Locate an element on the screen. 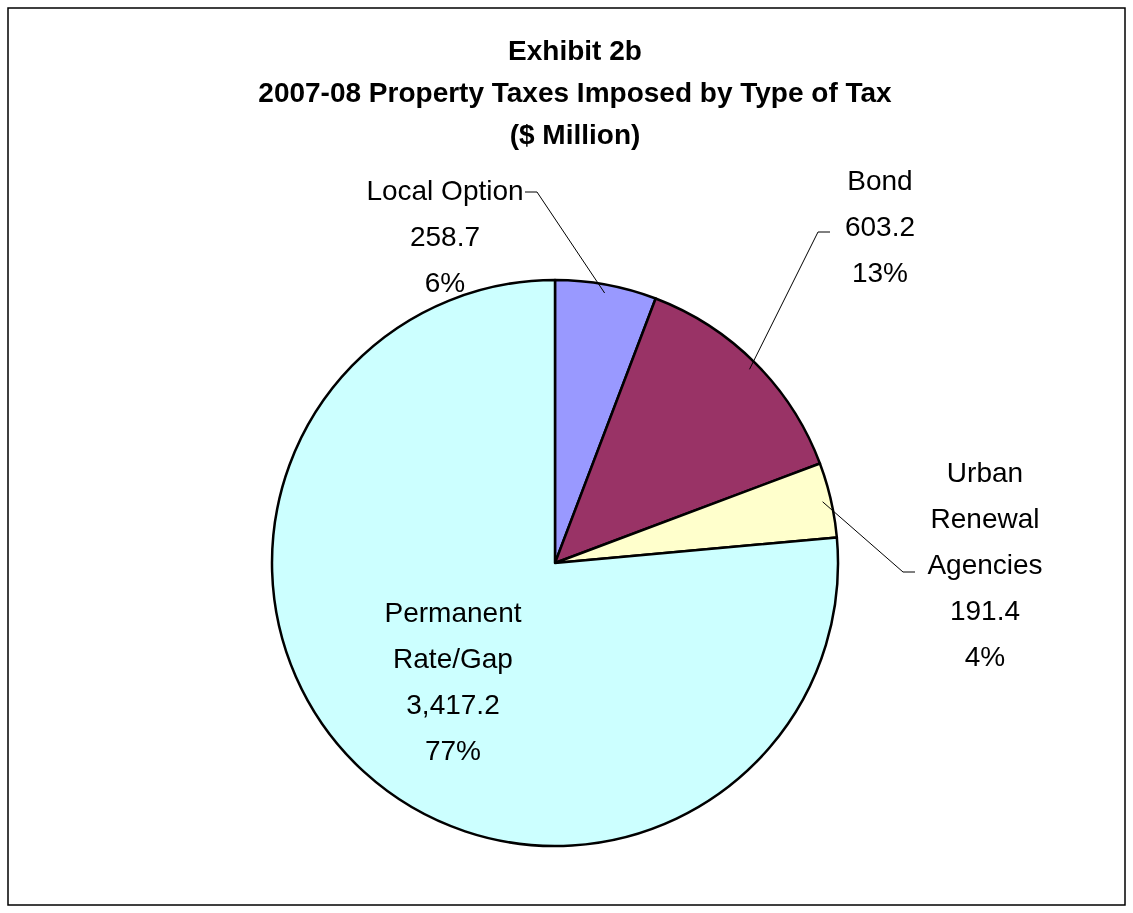  data-label: 603.2 13% is located at coordinates (880, 249).